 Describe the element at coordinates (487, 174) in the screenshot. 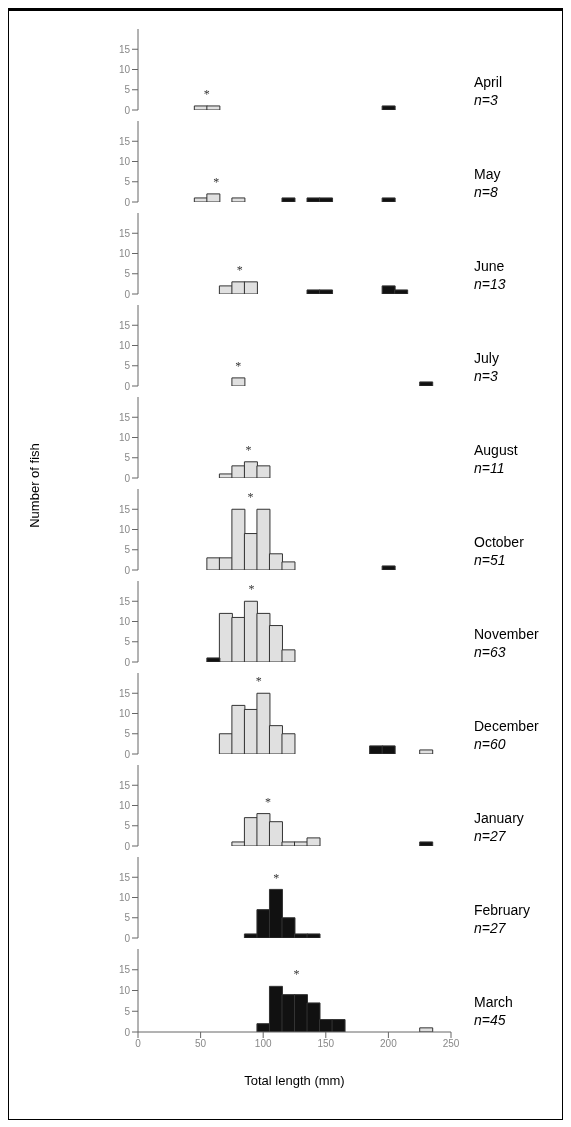

I see `text: May` at that location.